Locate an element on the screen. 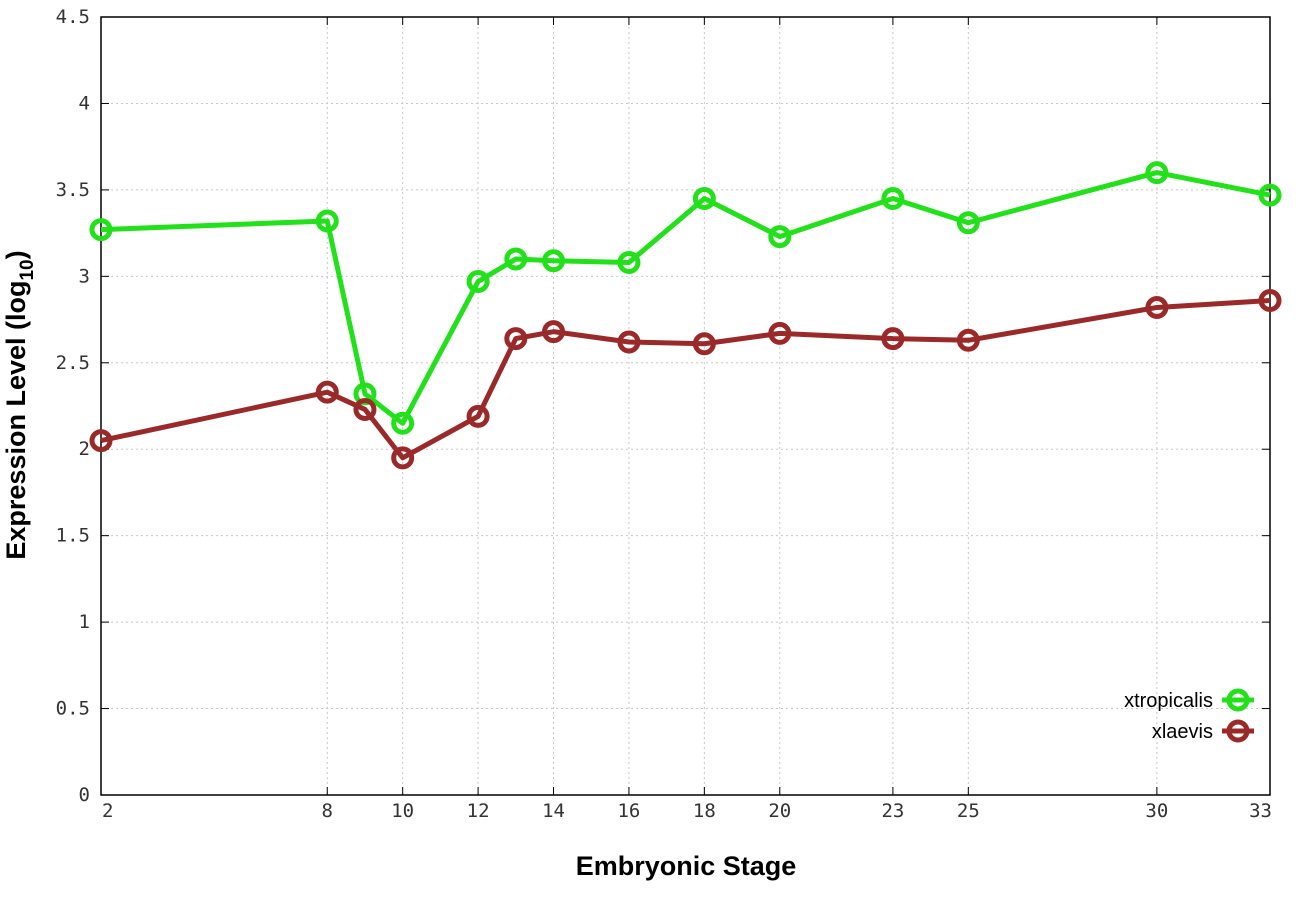 The width and height of the screenshot is (1296, 907). x-tick-label: 25 is located at coordinates (968, 811).